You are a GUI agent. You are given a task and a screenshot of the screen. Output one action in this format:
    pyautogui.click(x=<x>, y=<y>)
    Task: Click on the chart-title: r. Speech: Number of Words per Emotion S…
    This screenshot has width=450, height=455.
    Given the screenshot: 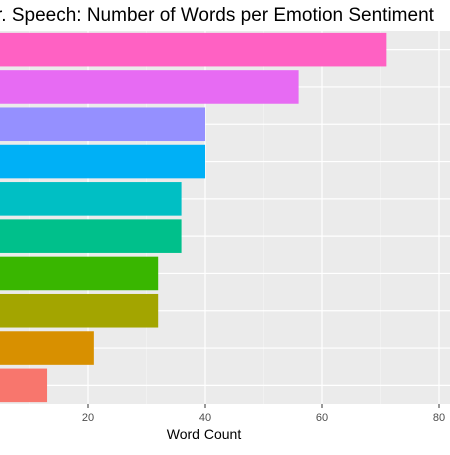 What is the action you would take?
    pyautogui.click(x=217, y=15)
    